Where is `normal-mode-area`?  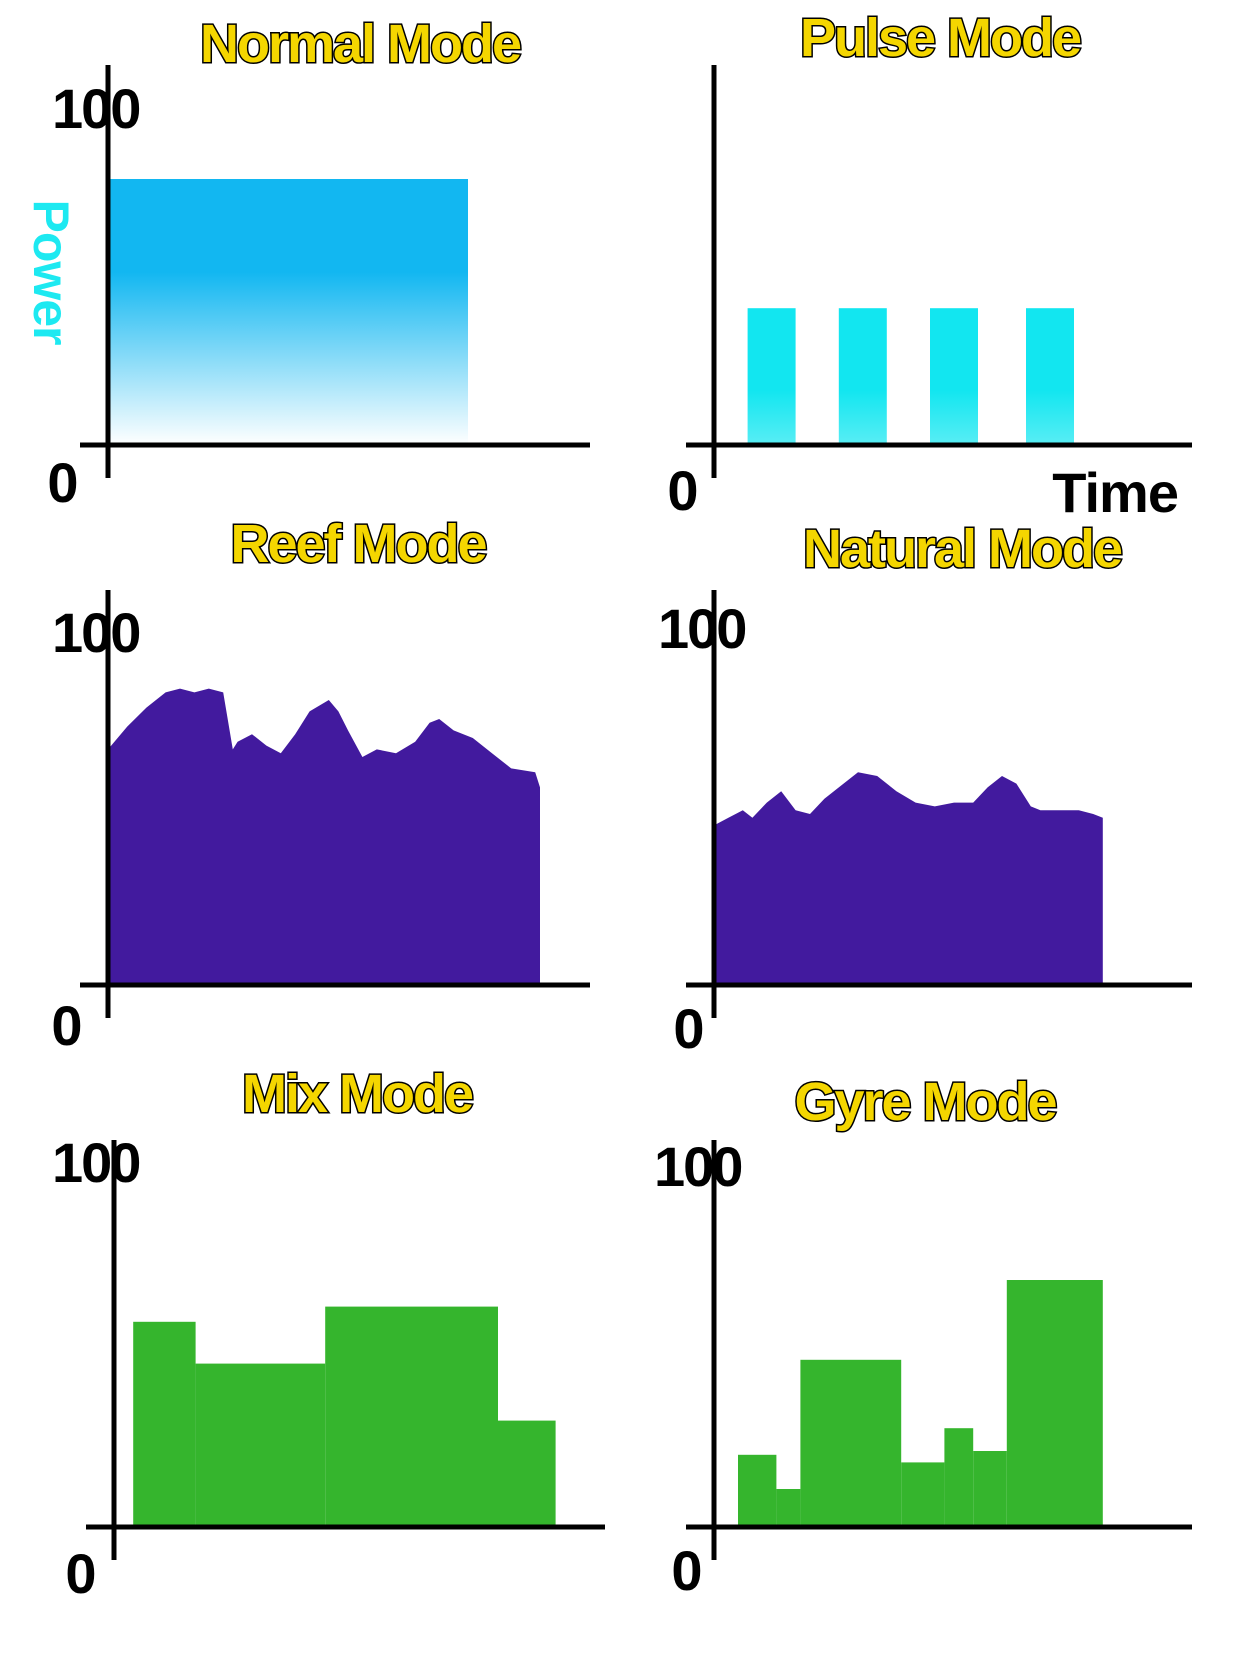
normal-mode-area is located at coordinates (288, 312).